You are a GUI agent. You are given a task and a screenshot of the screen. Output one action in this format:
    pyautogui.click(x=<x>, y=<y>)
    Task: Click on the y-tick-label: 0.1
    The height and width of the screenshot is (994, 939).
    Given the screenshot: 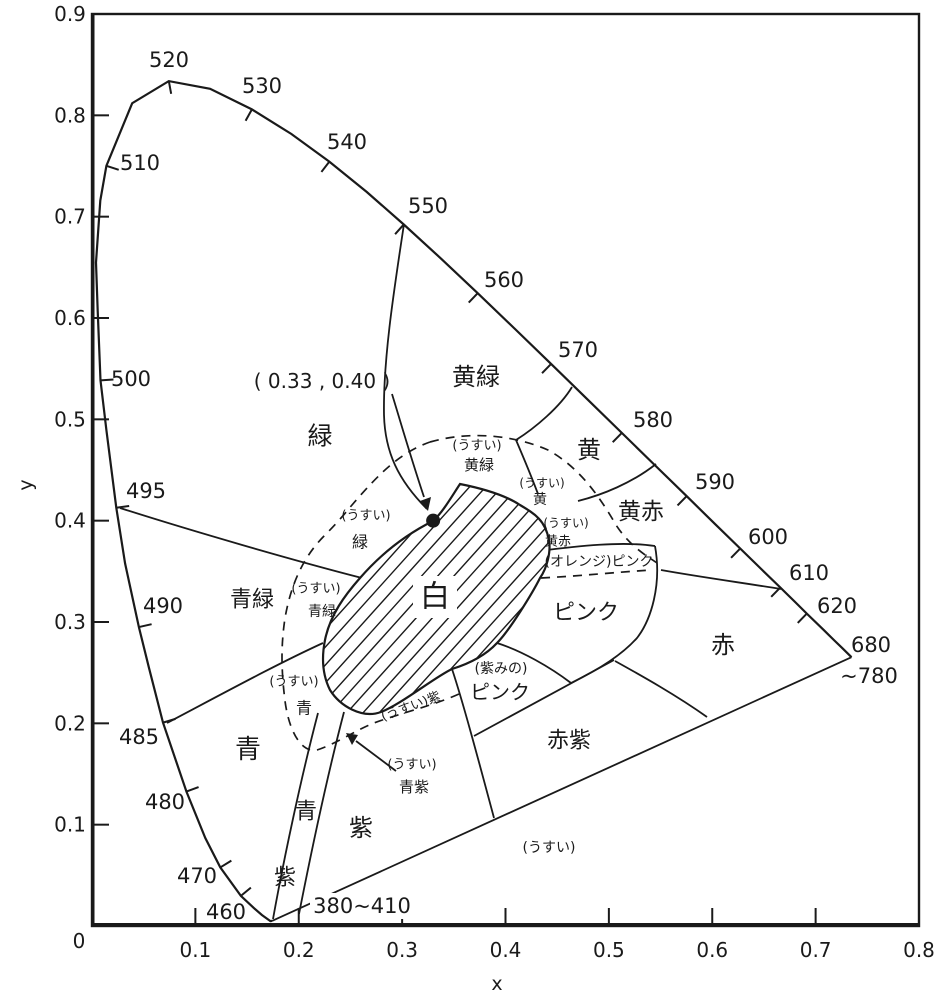 What is the action you would take?
    pyautogui.click(x=70, y=825)
    